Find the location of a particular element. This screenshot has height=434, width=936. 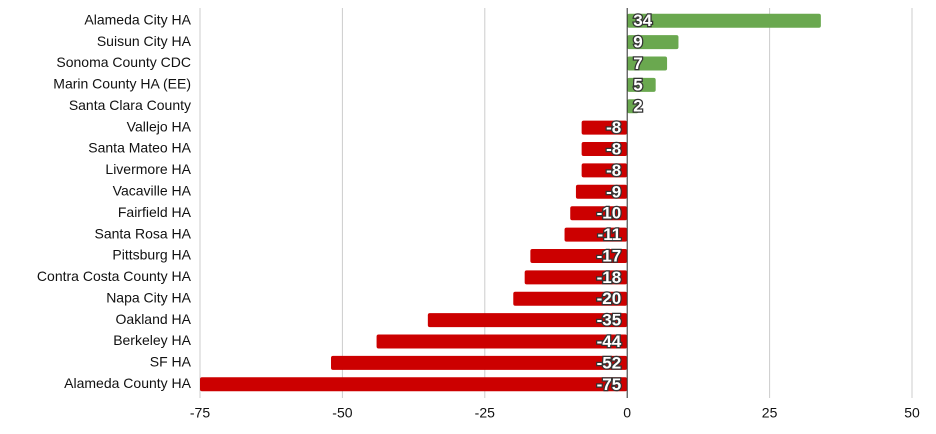

y-tick-label: Pittsburg HA is located at coordinates (151, 255).